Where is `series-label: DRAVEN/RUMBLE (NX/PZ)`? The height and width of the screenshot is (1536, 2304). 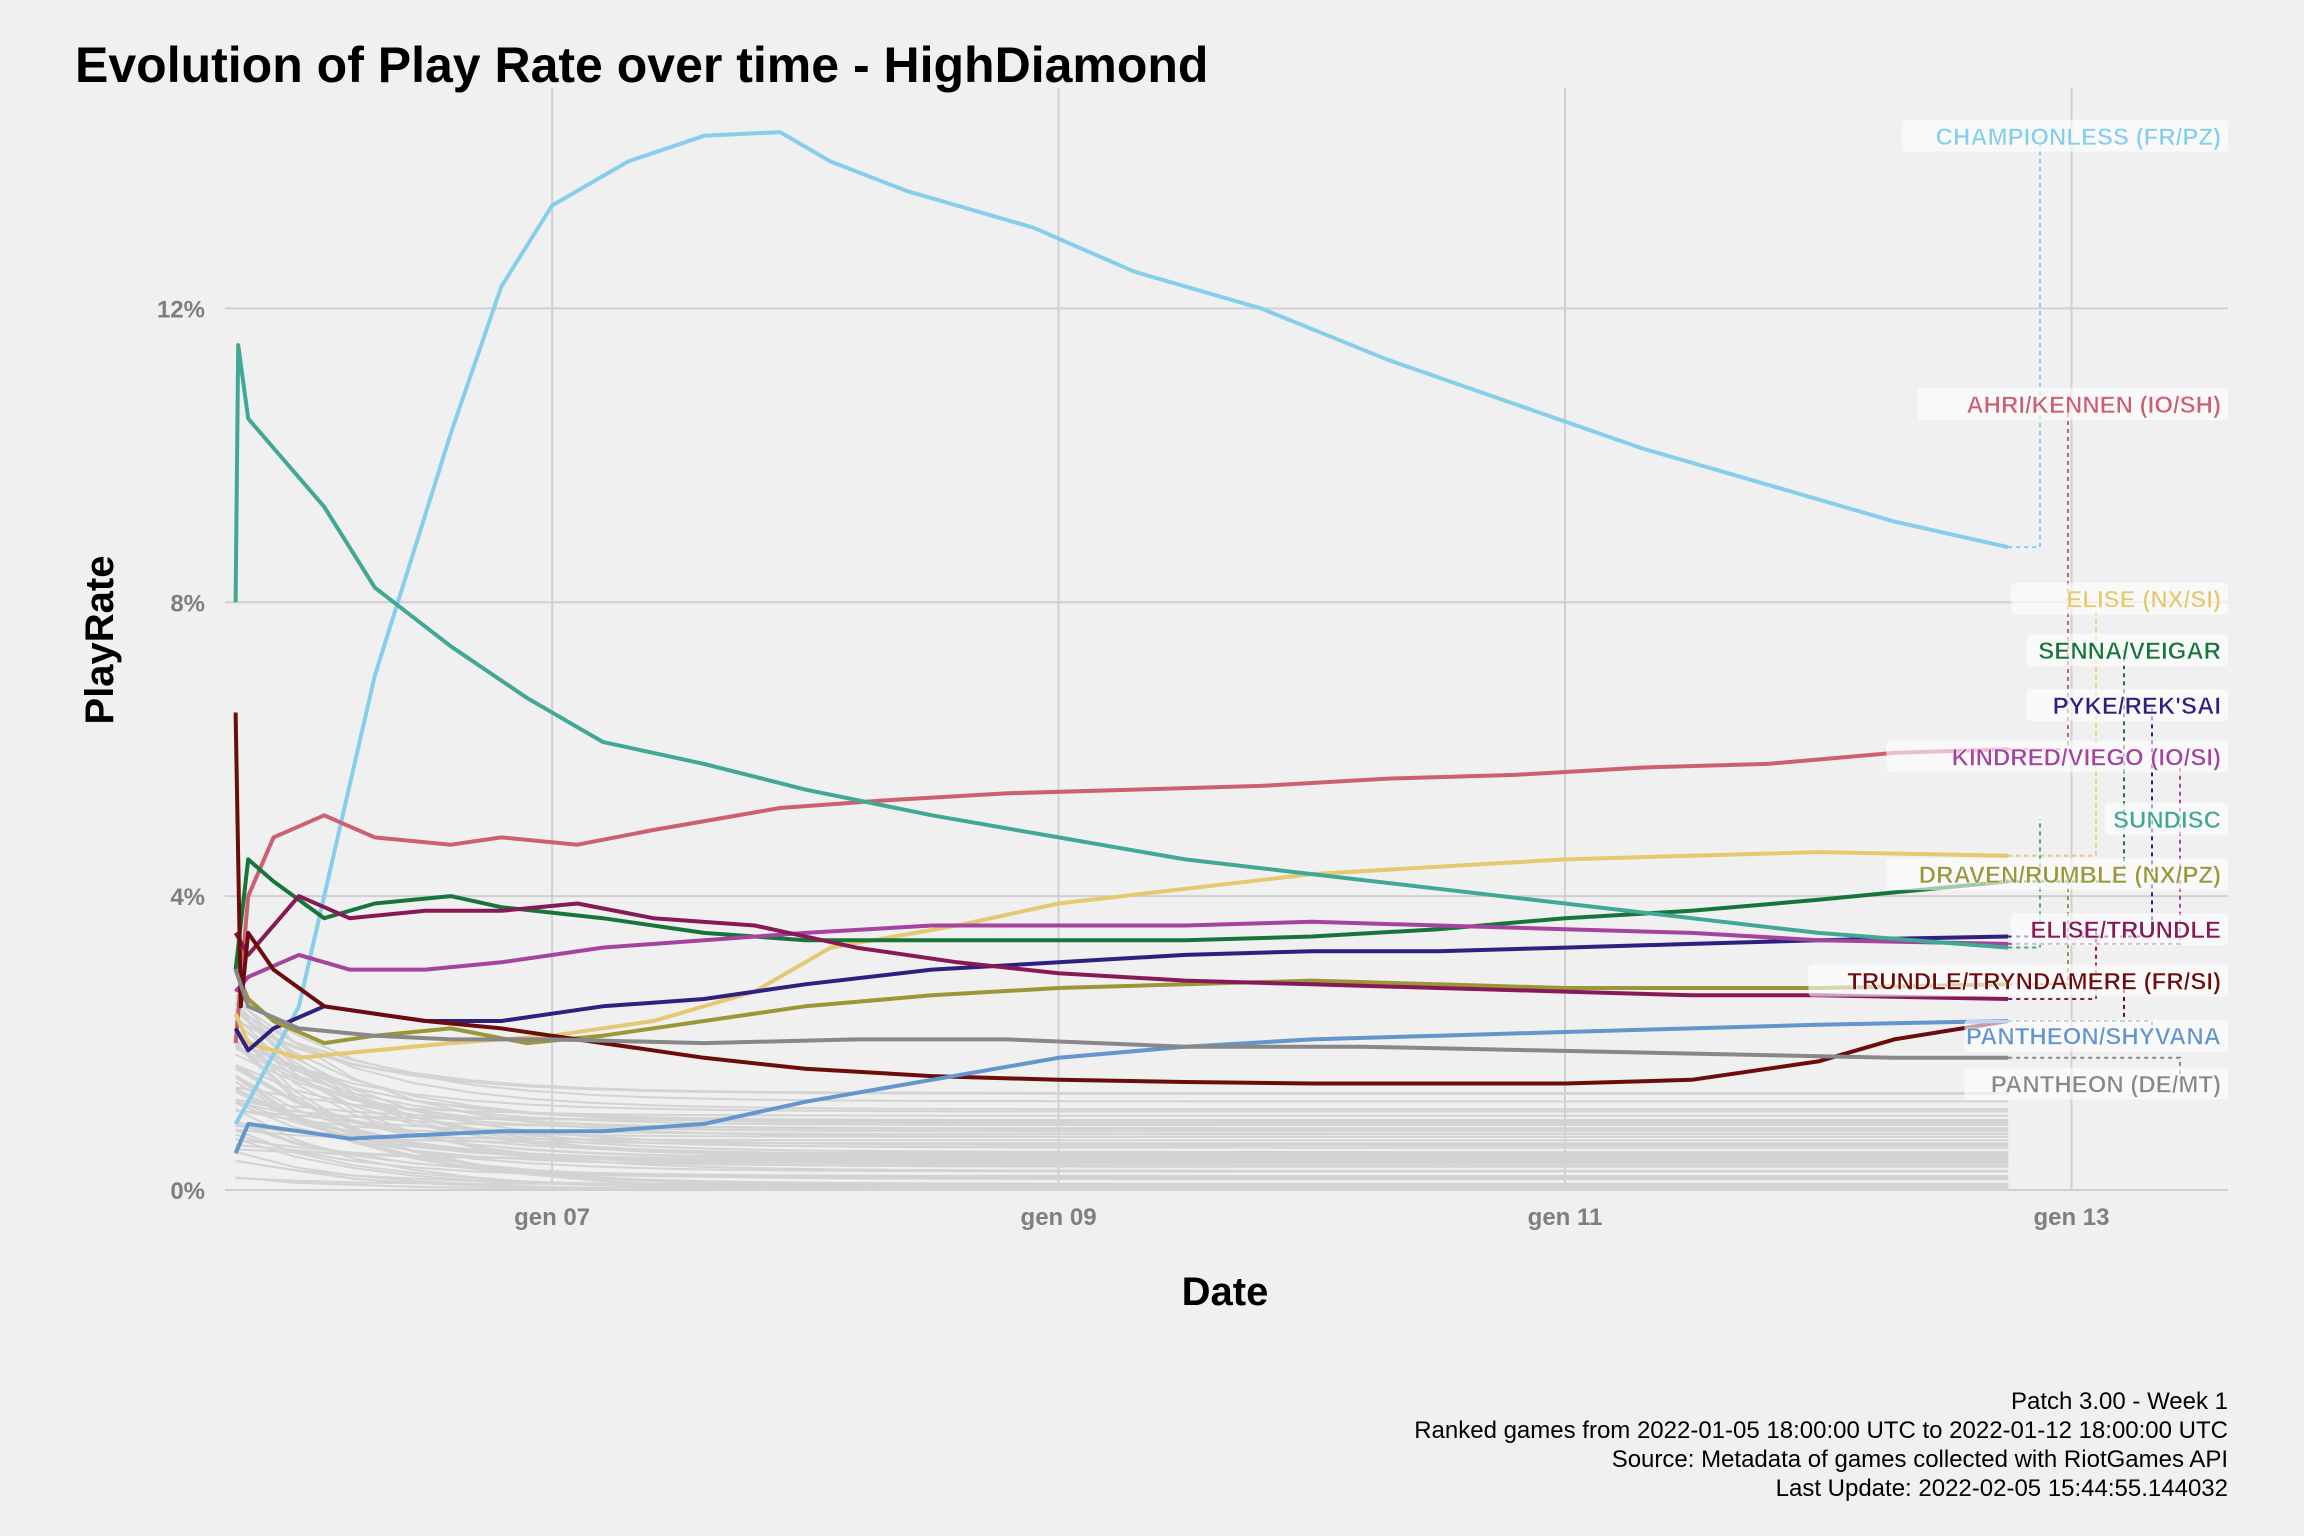
series-label: DRAVEN/RUMBLE (NX/PZ) is located at coordinates (2070, 875).